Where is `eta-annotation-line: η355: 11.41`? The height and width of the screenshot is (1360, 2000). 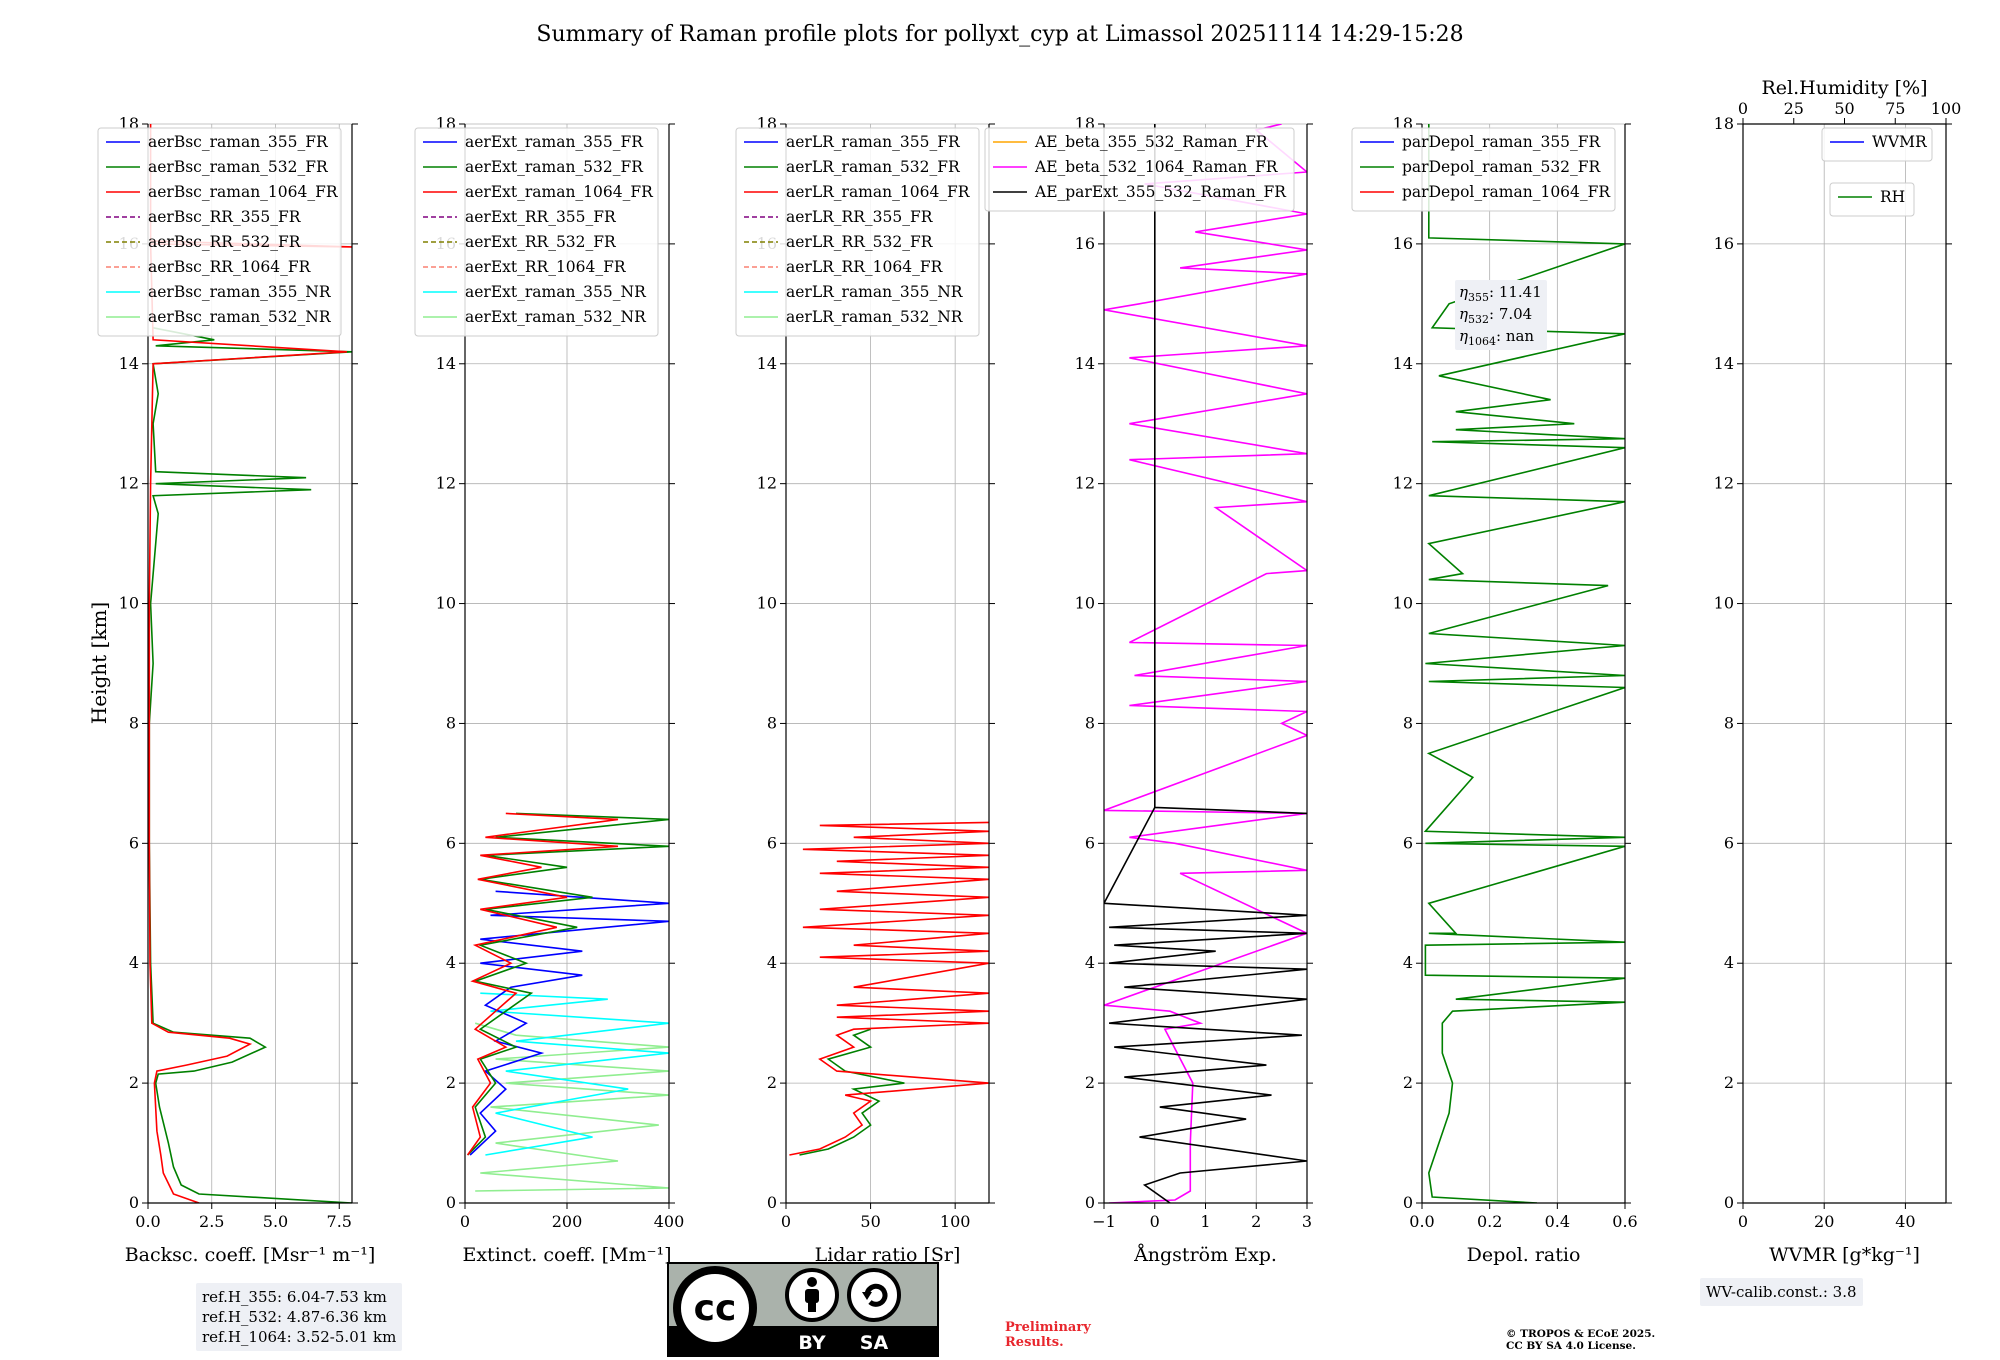 eta-annotation-line: η355: 11.41 is located at coordinates (1500, 293).